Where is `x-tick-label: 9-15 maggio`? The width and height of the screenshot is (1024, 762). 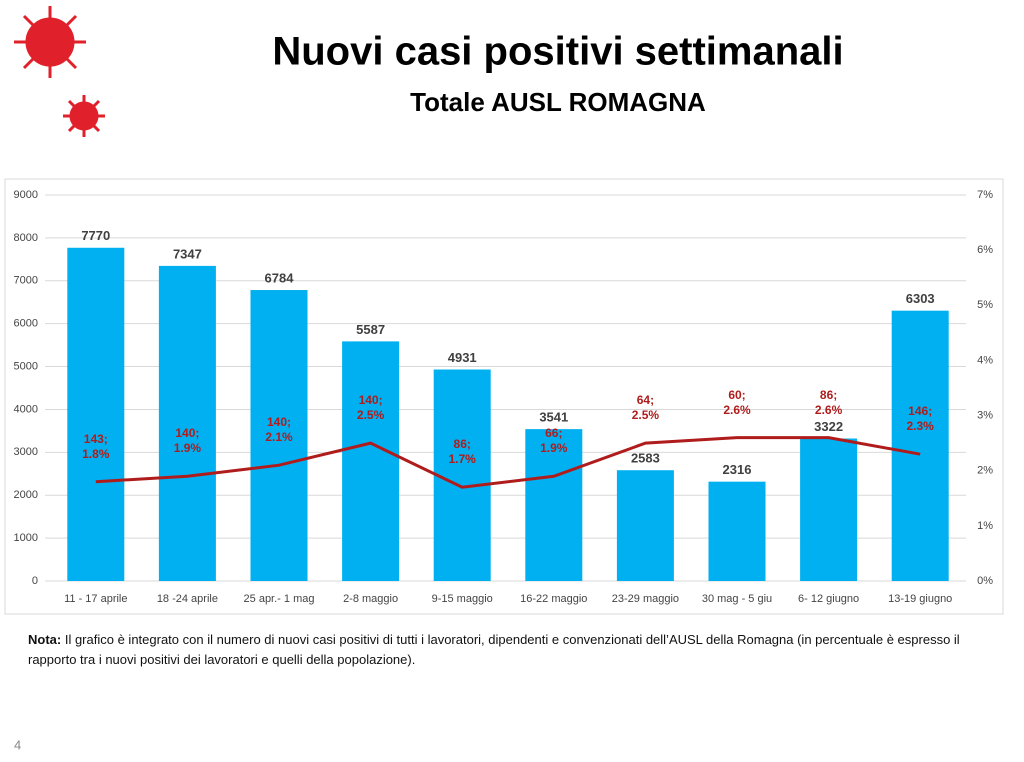 x-tick-label: 9-15 maggio is located at coordinates (462, 599).